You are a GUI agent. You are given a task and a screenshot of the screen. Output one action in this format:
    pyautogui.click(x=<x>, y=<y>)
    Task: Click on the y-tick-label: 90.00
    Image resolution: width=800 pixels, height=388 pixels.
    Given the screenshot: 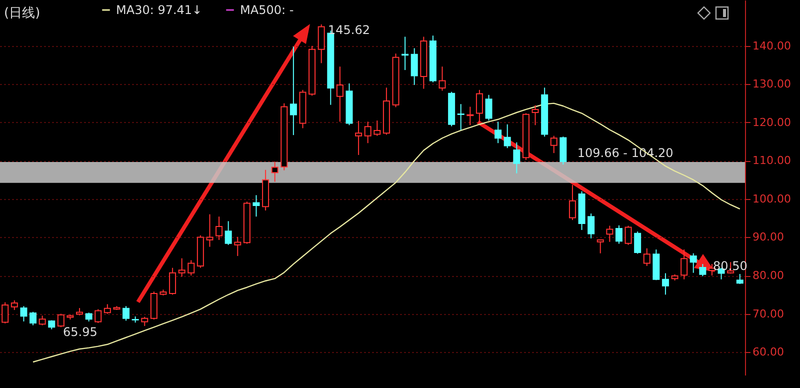 What is the action you would take?
    pyautogui.click(x=768, y=237)
    